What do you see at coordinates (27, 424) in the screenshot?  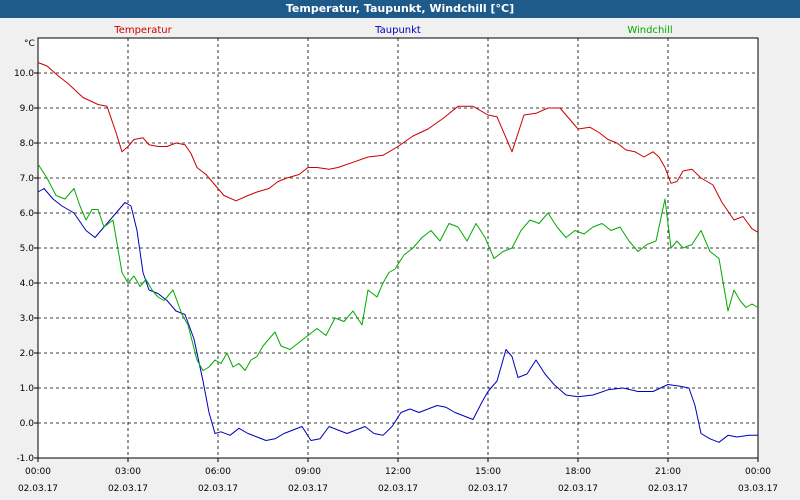 I see `y-tick-label: 0.0` at bounding box center [27, 424].